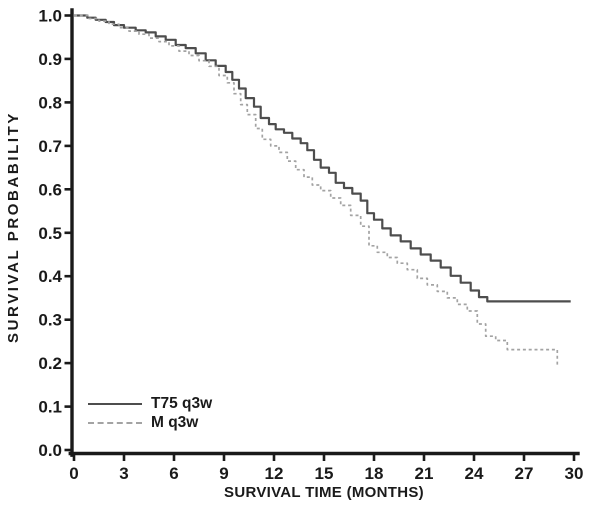  What do you see at coordinates (50, 59) in the screenshot?
I see `y-tick-label: 0.9` at bounding box center [50, 59].